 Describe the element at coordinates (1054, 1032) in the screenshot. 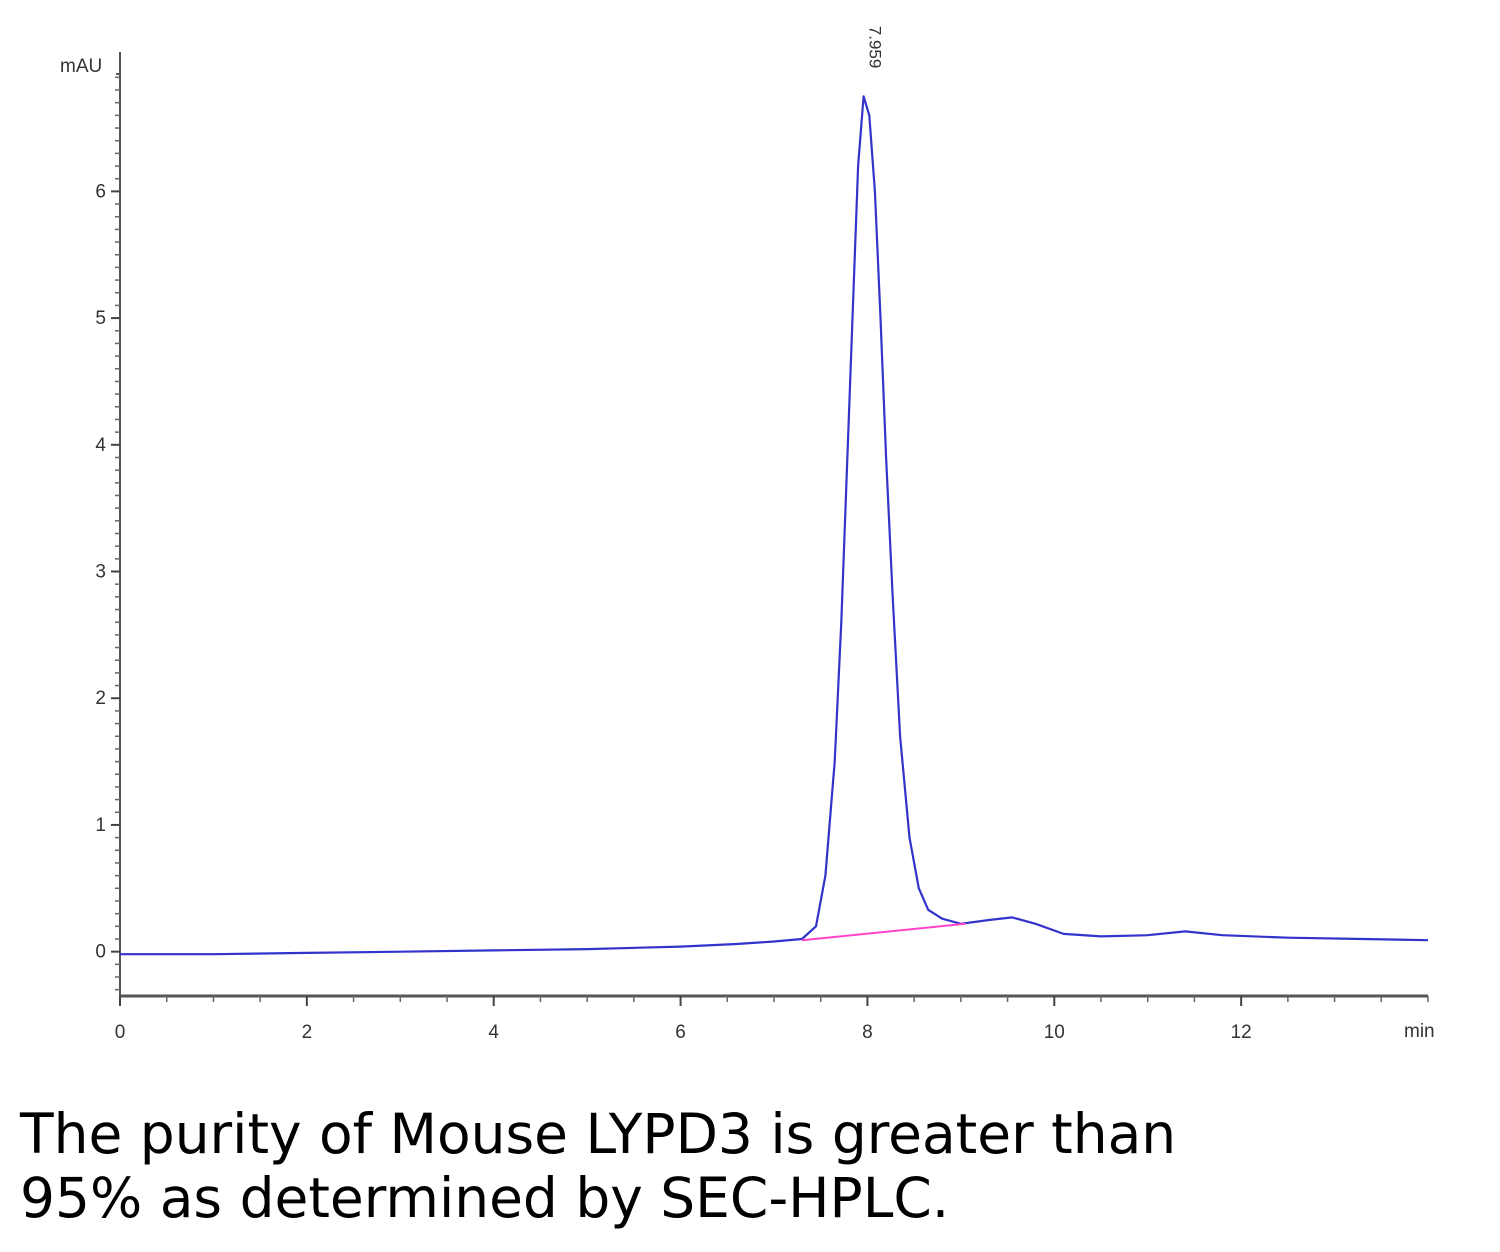

I see `x-tick-label: 10` at that location.